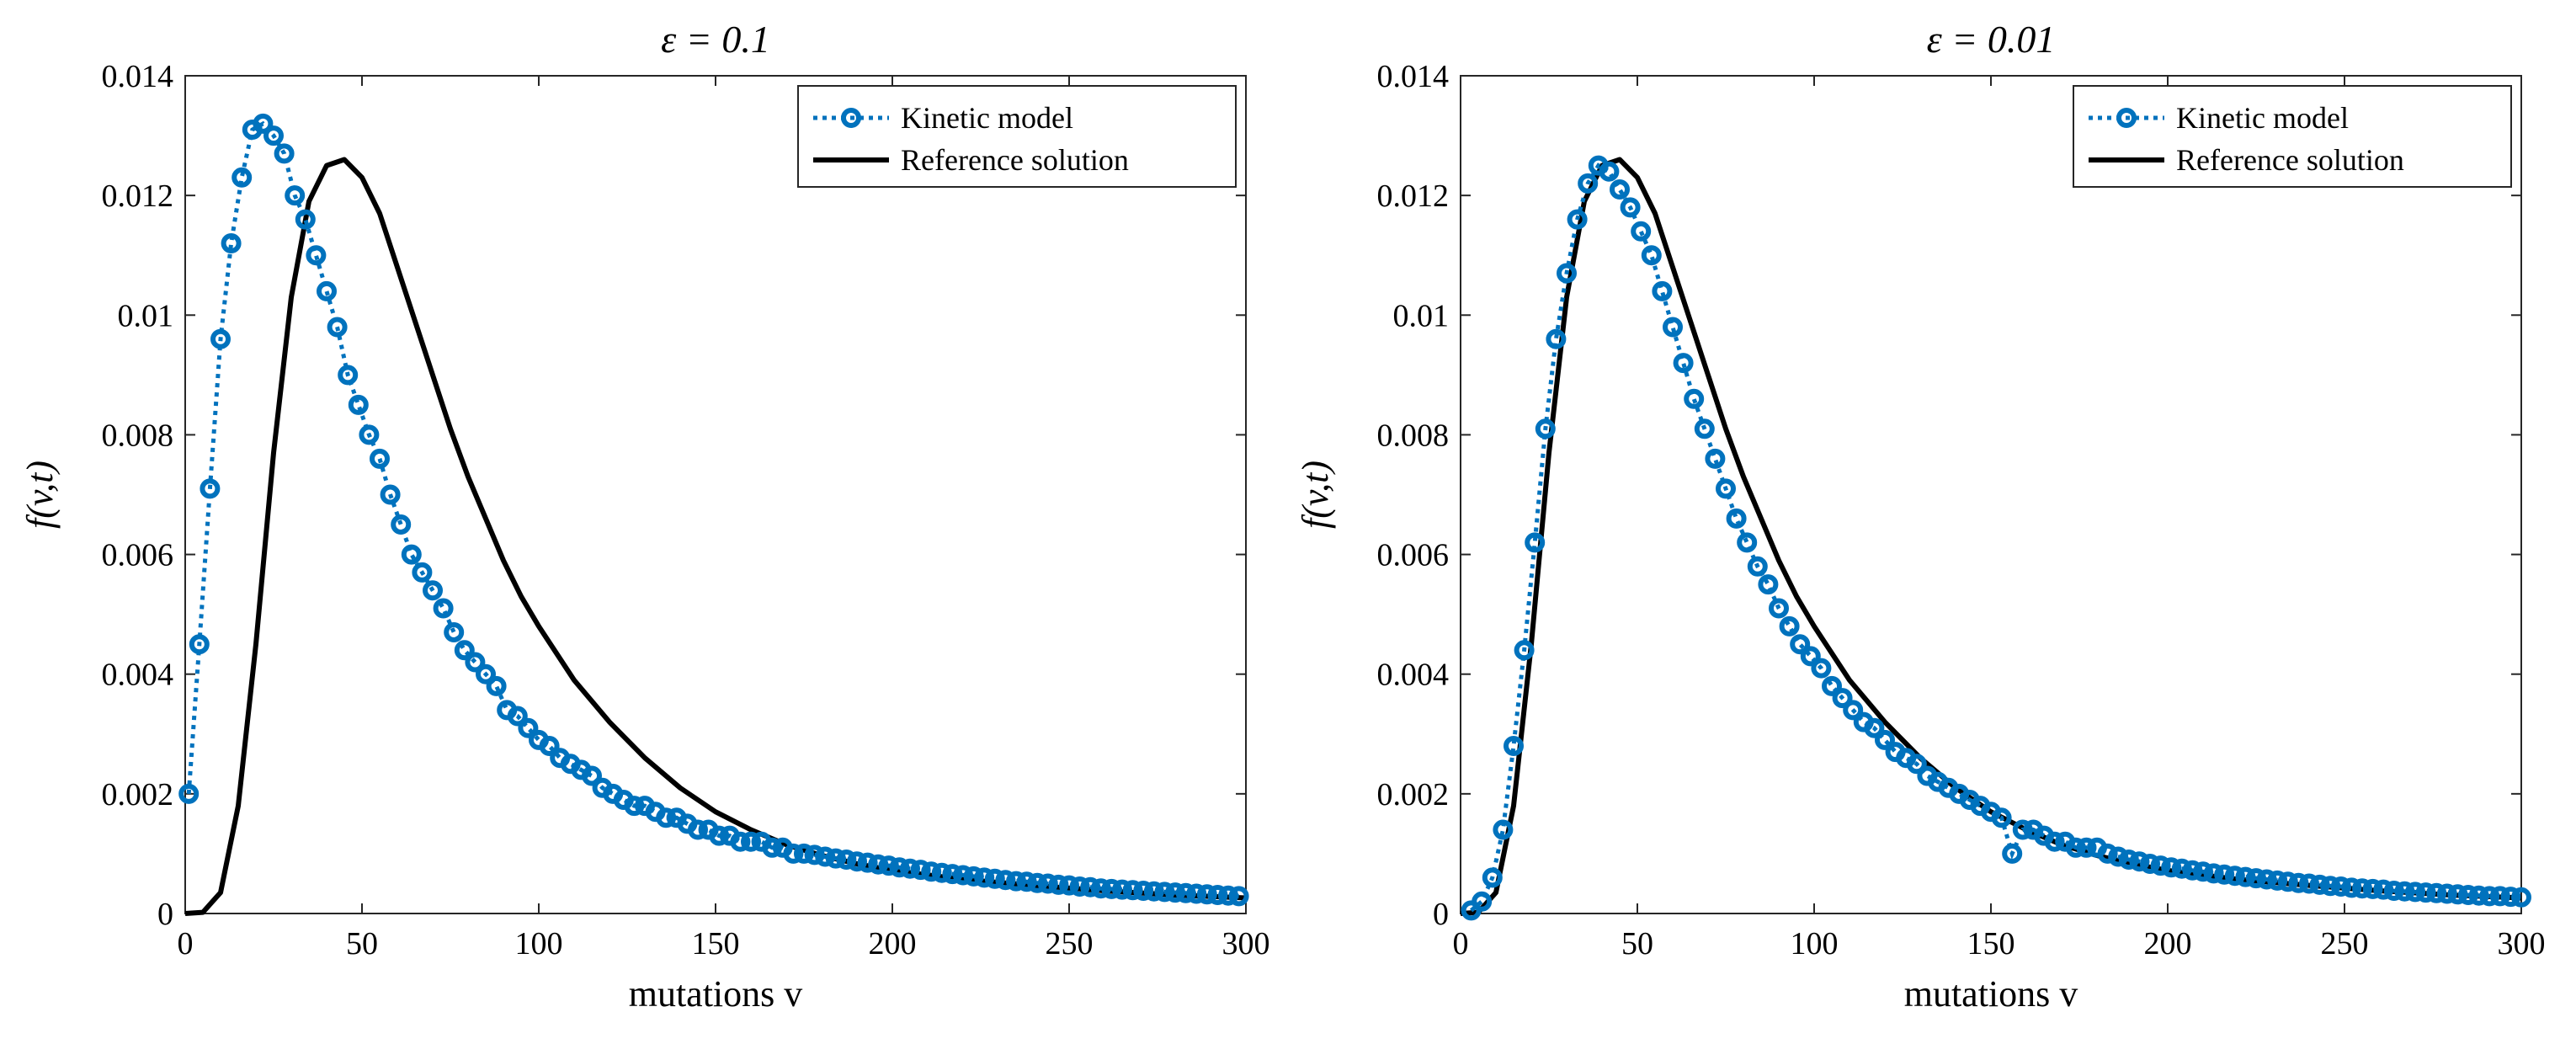 The image size is (2576, 1044). What do you see at coordinates (186, 943) in the screenshot?
I see `x-tick-label: 0` at bounding box center [186, 943].